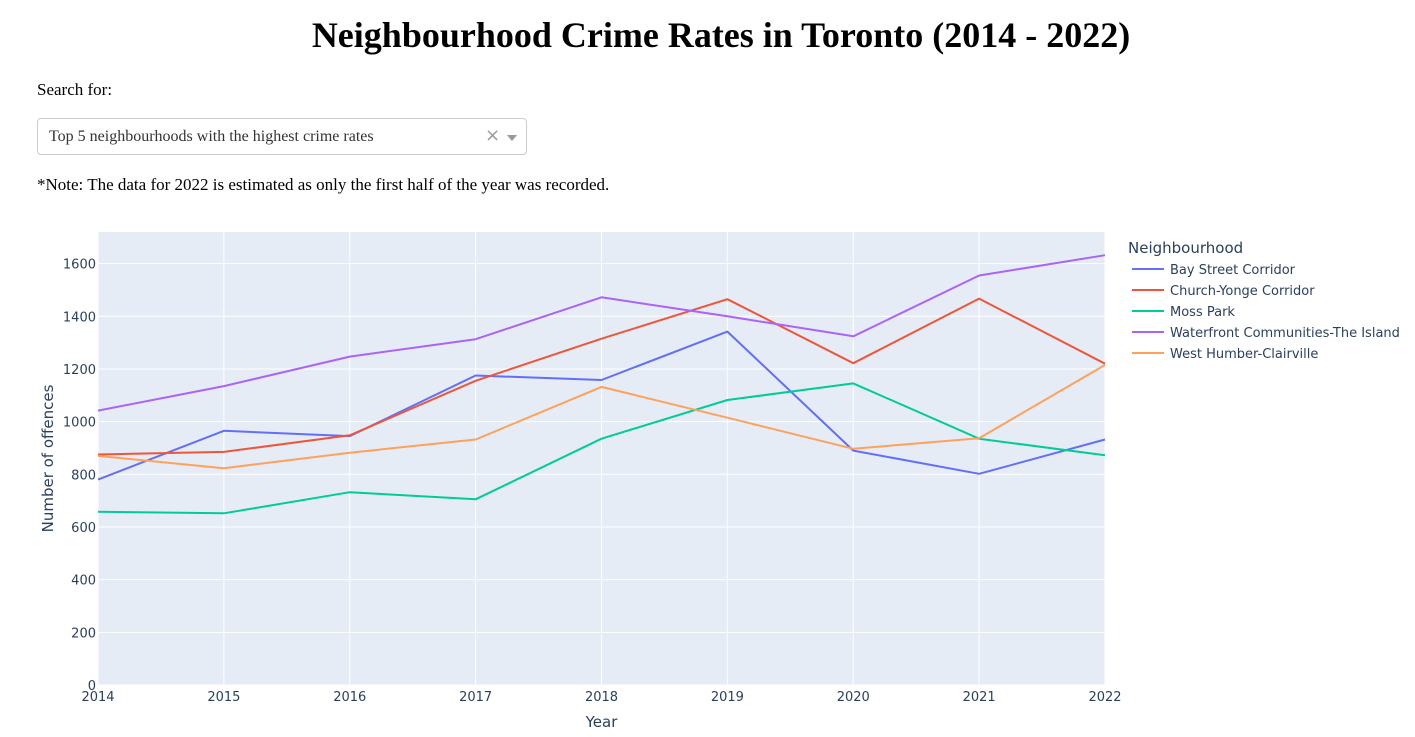 This screenshot has width=1415, height=737. What do you see at coordinates (92, 686) in the screenshot?
I see `y-tick-label: 0` at bounding box center [92, 686].